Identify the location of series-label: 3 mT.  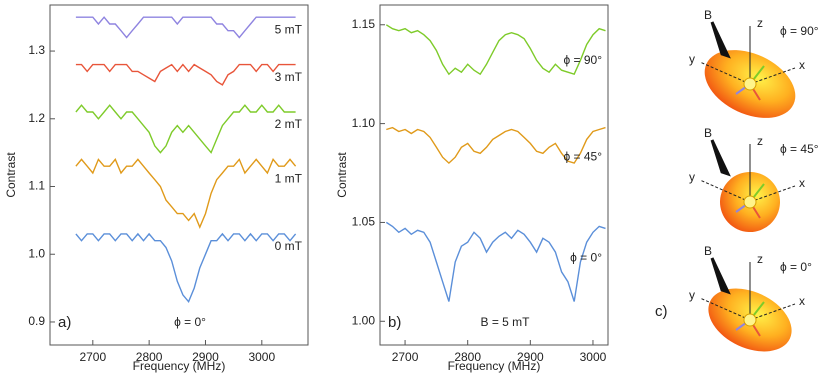
(289, 77).